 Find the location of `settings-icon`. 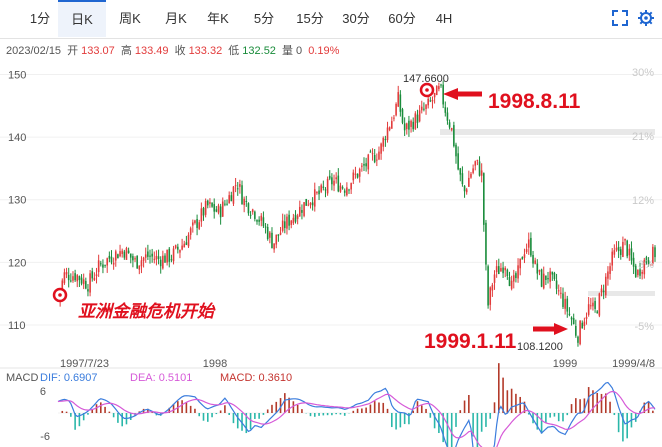

settings-icon is located at coordinates (646, 18).